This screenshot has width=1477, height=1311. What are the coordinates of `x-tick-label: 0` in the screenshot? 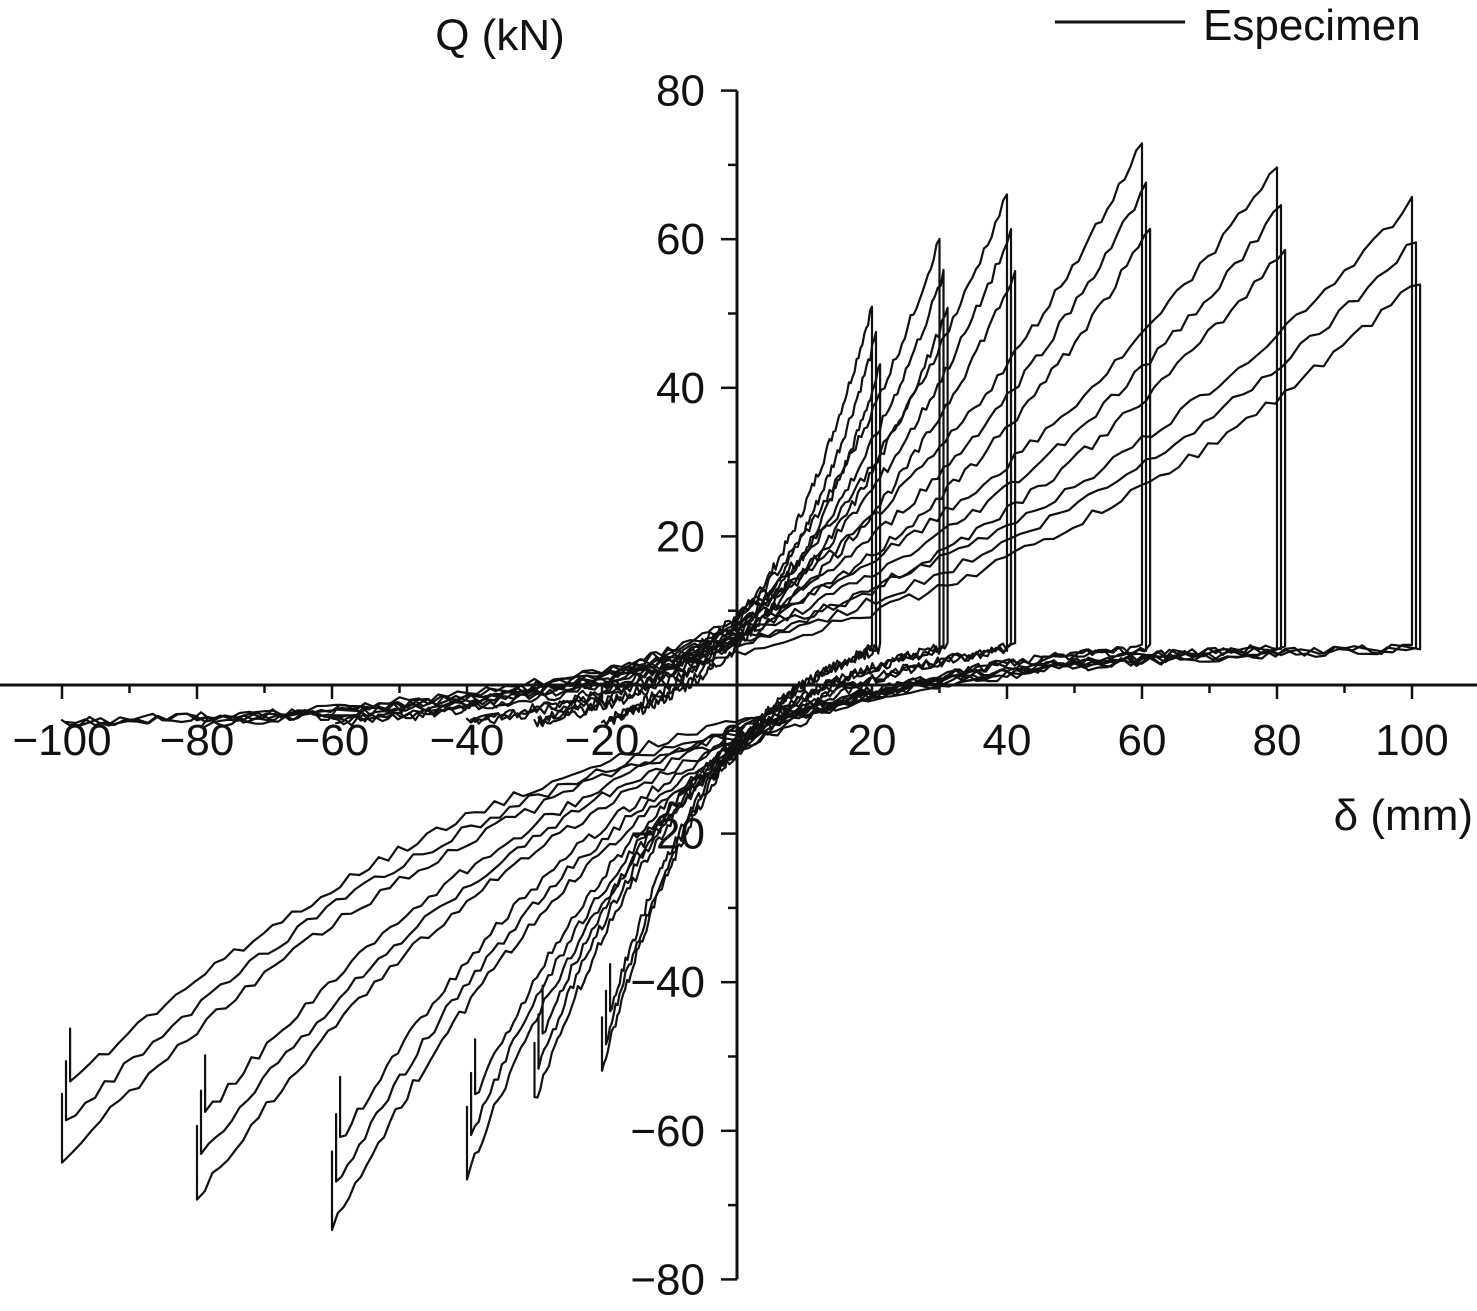 It's located at (733, 740).